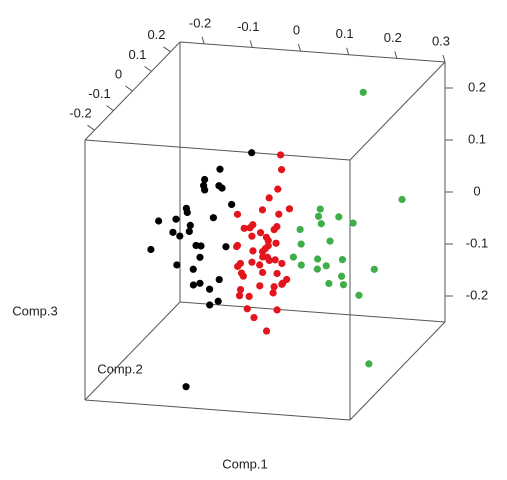 The width and height of the screenshot is (507, 480). I want to click on y-axis-label: Comp.2, so click(120, 368).